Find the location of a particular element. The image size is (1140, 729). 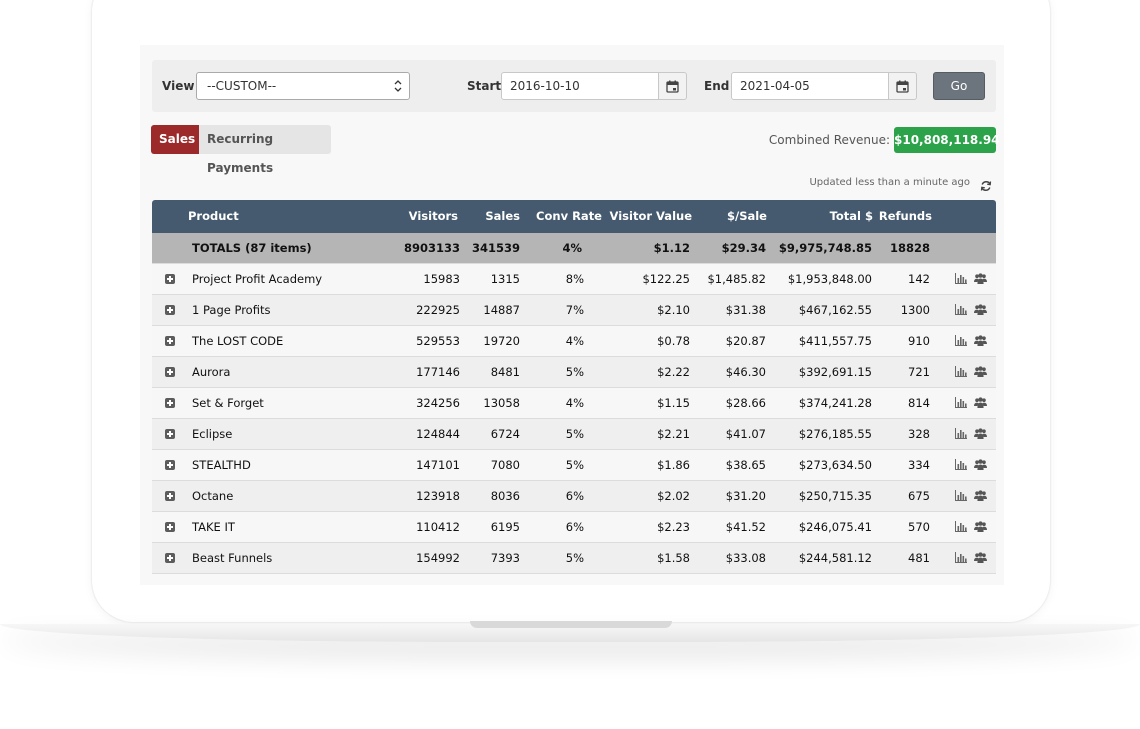

end-date-input: 2021-04-05 is located at coordinates (810, 86).